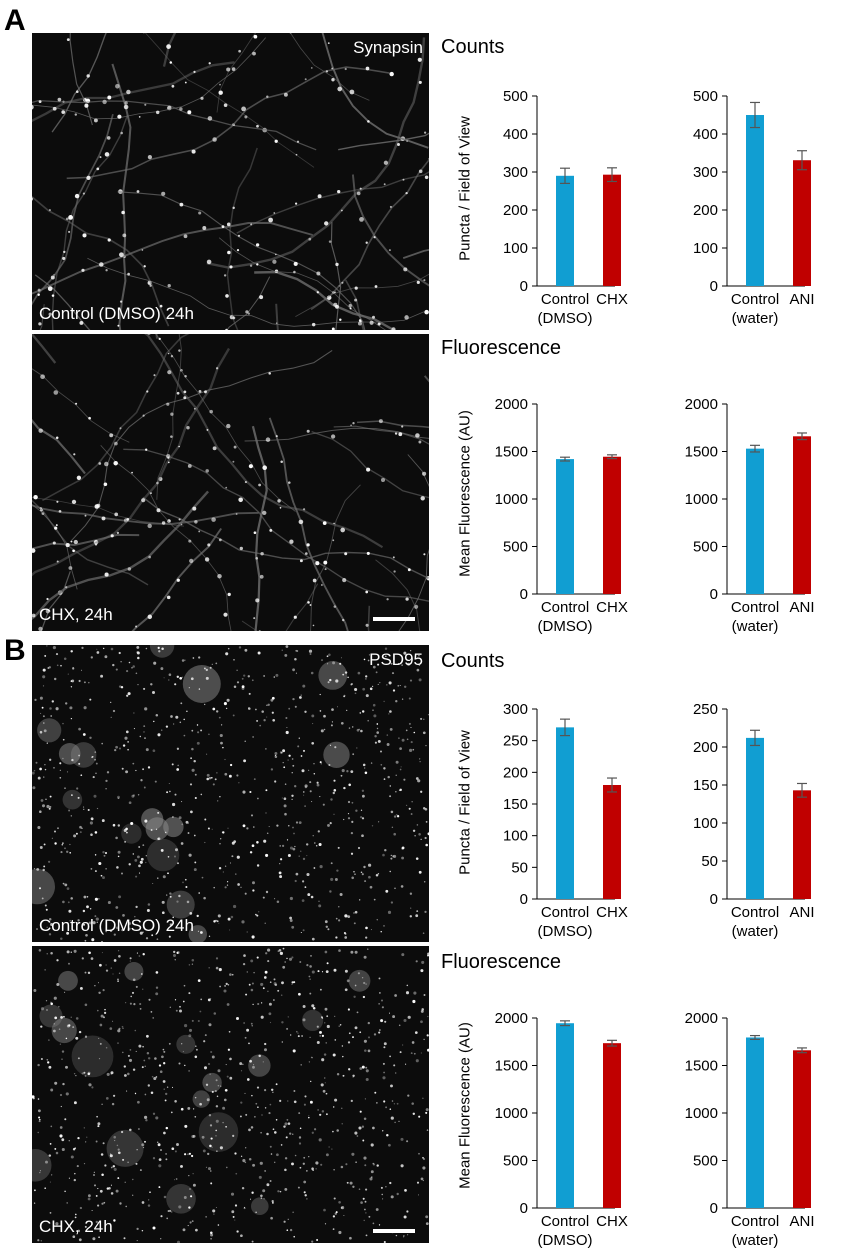 The image size is (854, 1250). I want to click on texture-soma, so click(68, 980).